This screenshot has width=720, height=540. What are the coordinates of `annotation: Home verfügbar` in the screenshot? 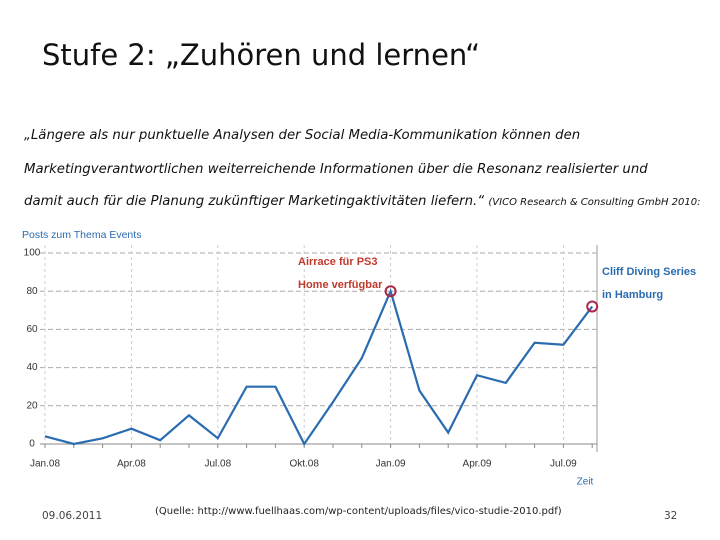 It's located at (340, 285).